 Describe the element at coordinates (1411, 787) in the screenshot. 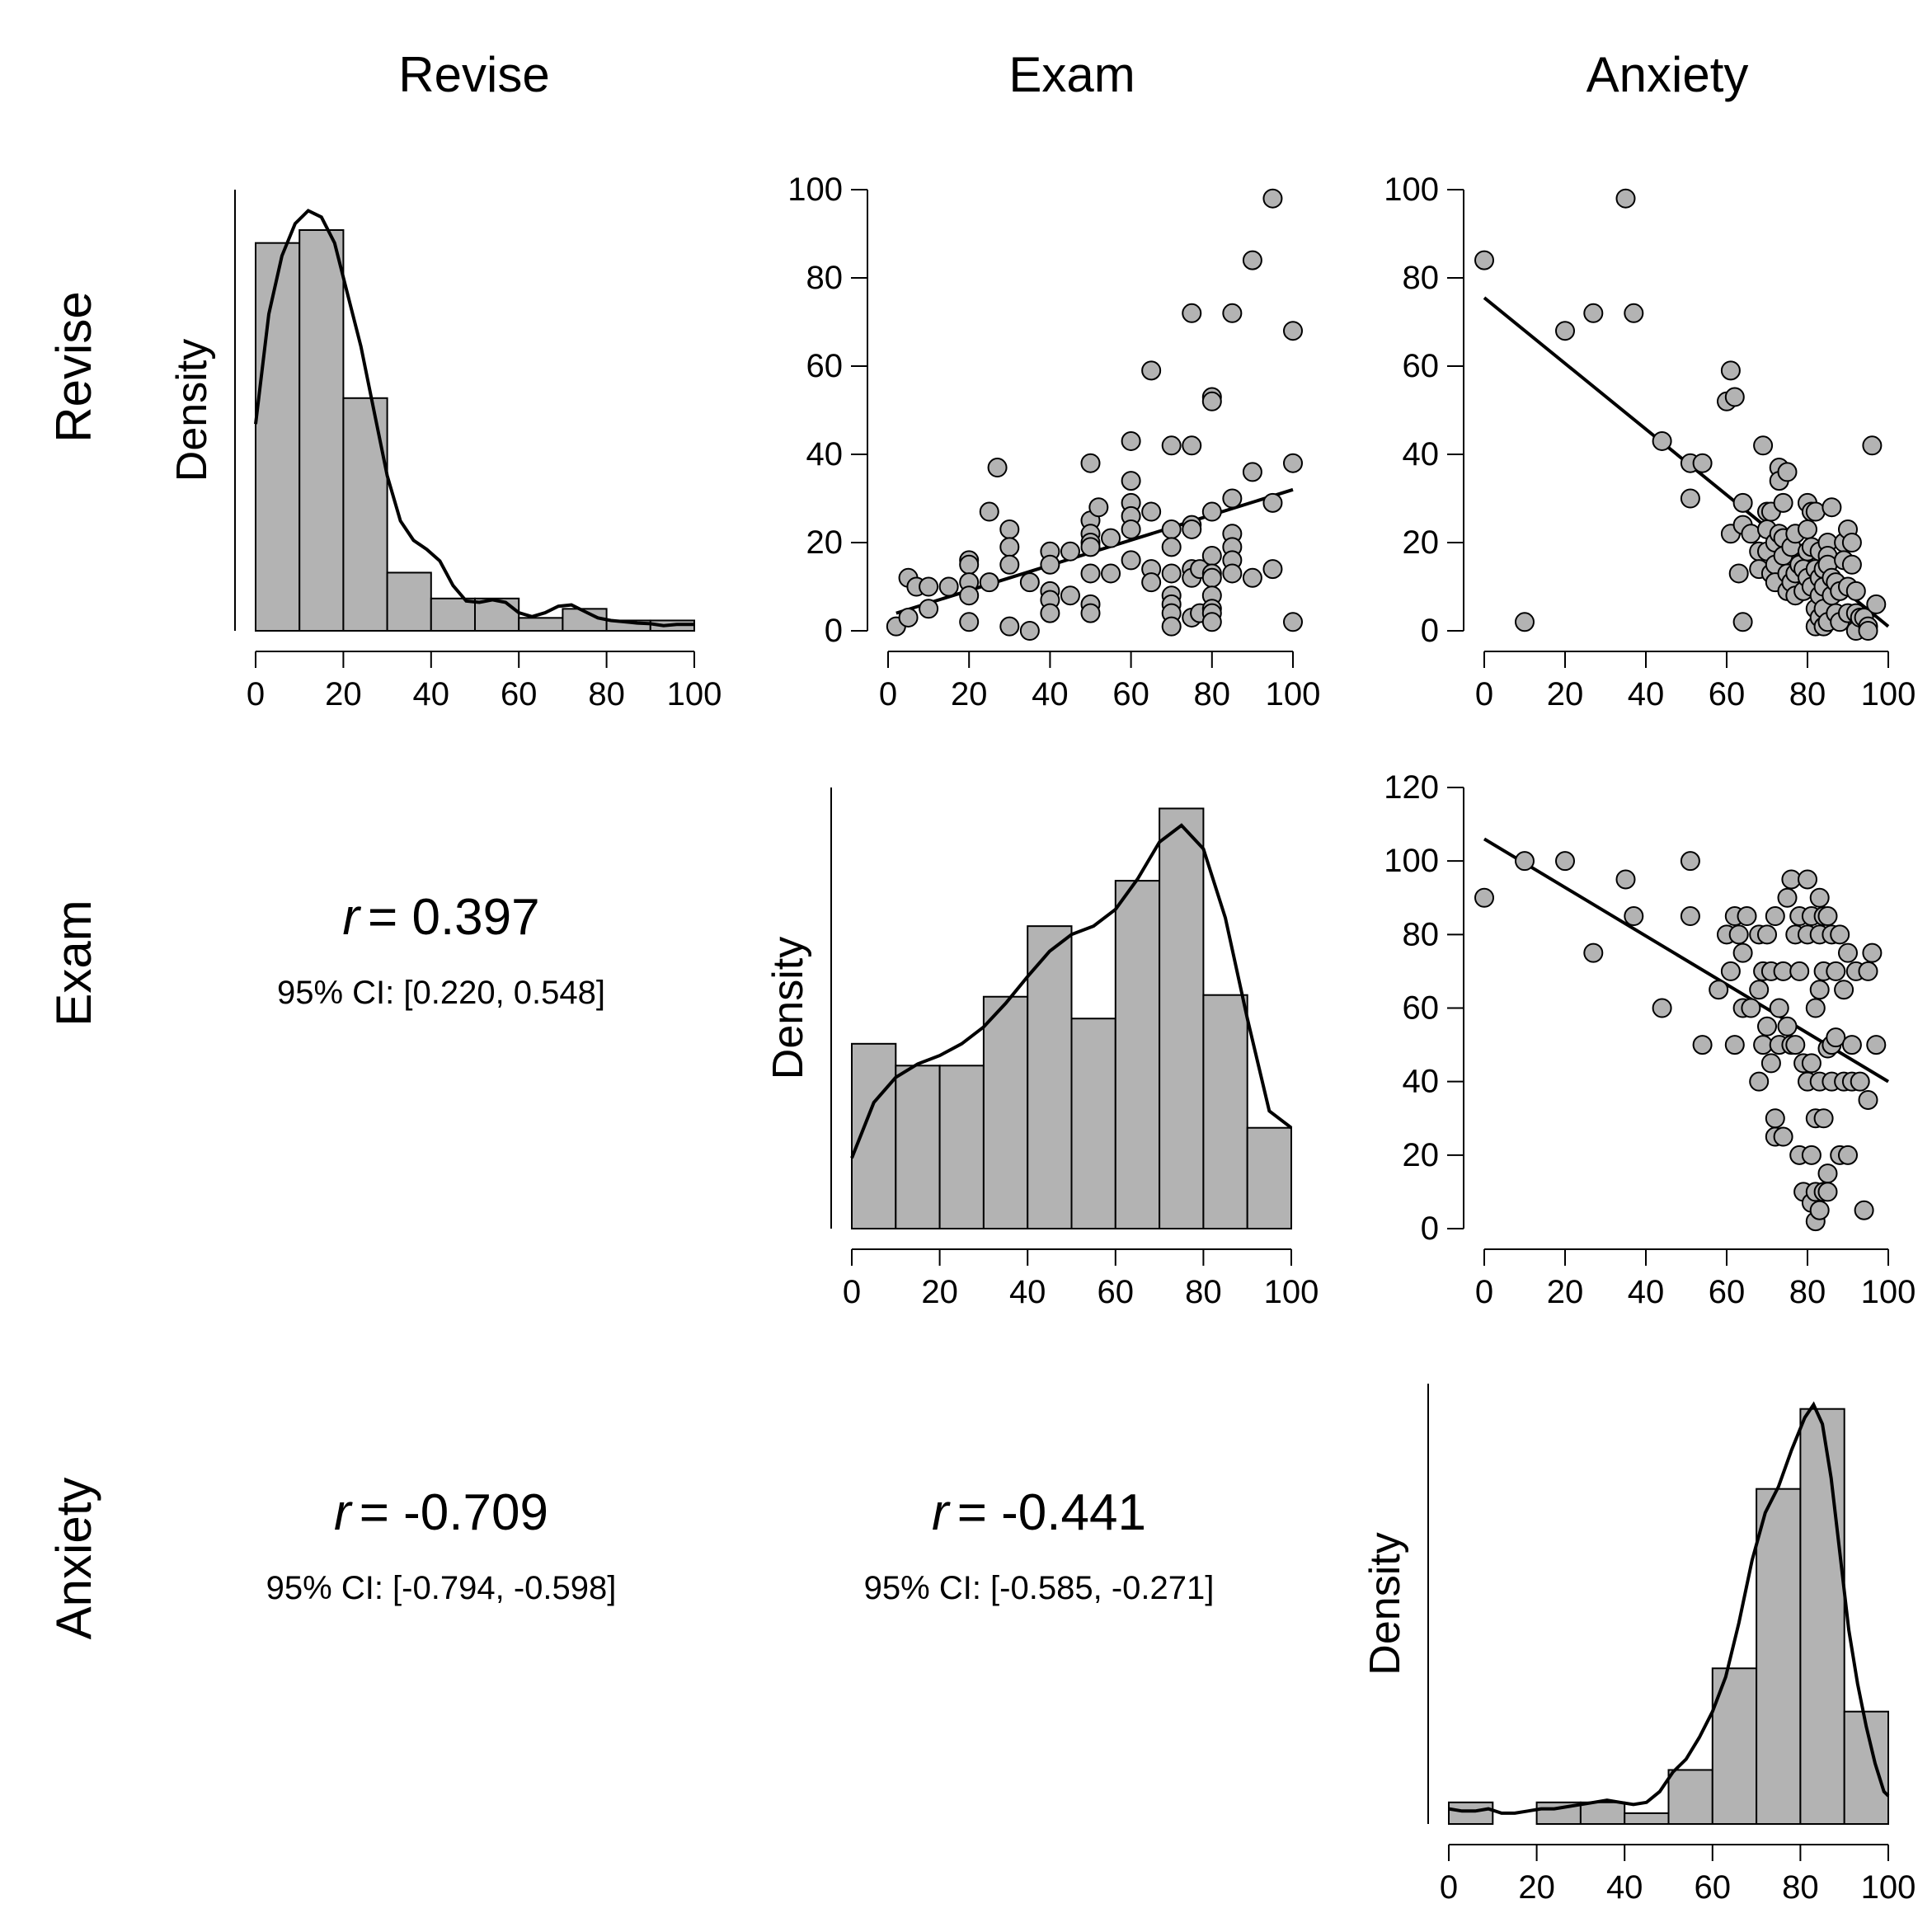

I see `y-tick-label: 120` at that location.